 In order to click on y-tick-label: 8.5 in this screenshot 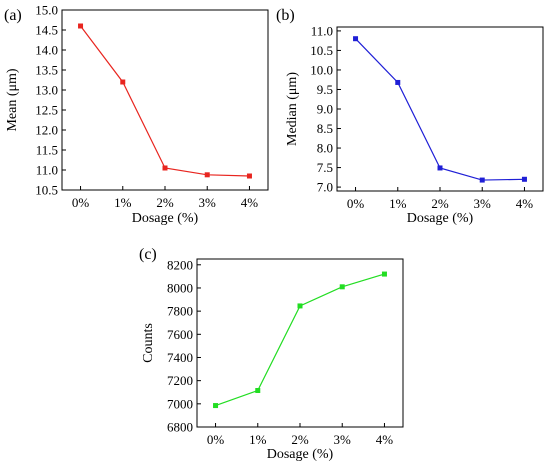, I will do `click(325, 128)`.